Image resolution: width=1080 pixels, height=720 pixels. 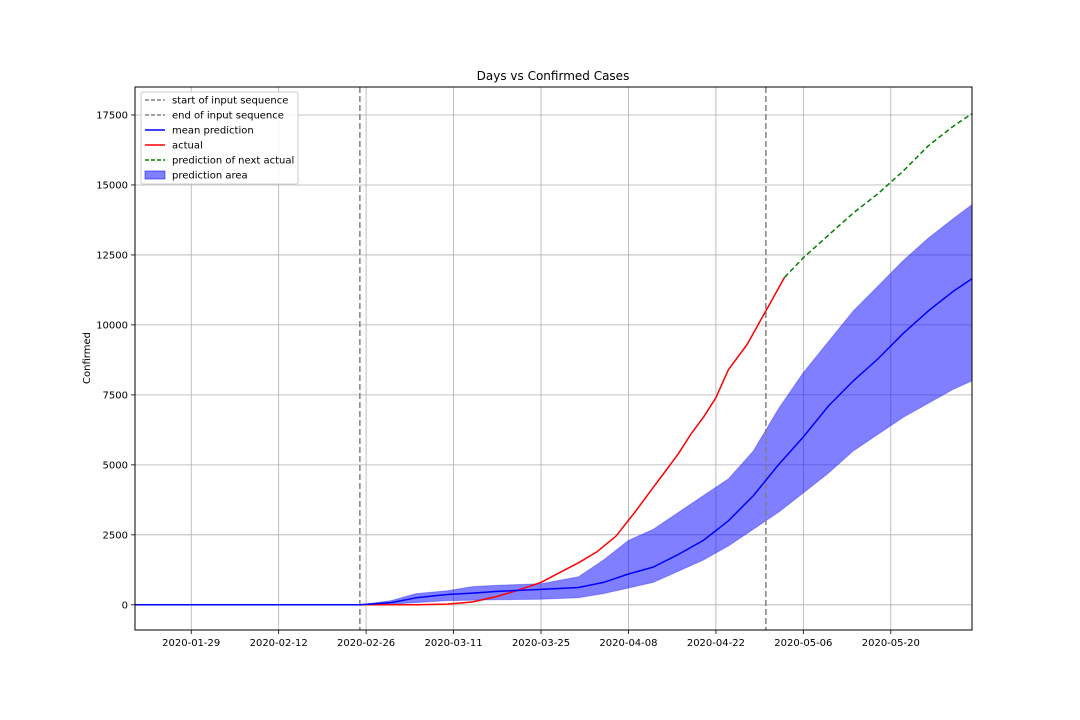 I want to click on legend-label: start of input sequence, so click(x=230, y=101).